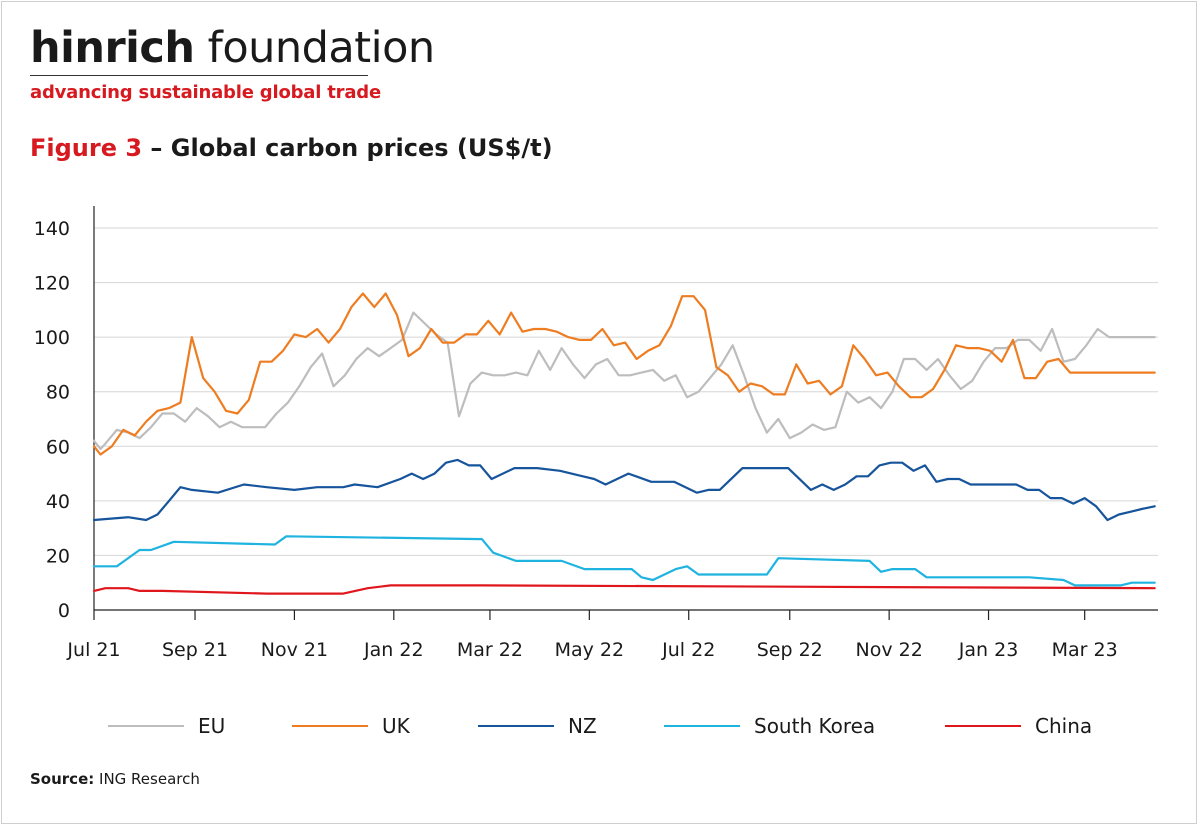 Image resolution: width=1200 pixels, height=827 pixels. I want to click on x-tick-label: Mar 22, so click(490, 650).